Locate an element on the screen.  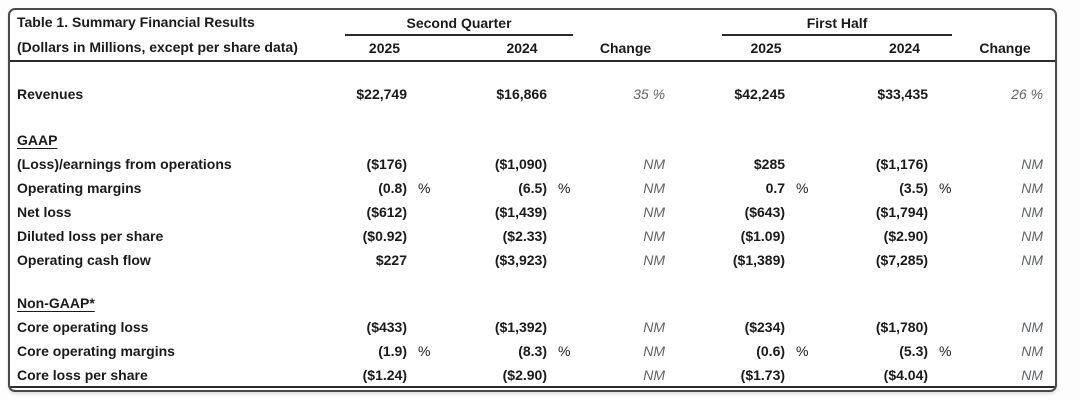
q2-2025-value: (1.9) is located at coordinates (392, 351).